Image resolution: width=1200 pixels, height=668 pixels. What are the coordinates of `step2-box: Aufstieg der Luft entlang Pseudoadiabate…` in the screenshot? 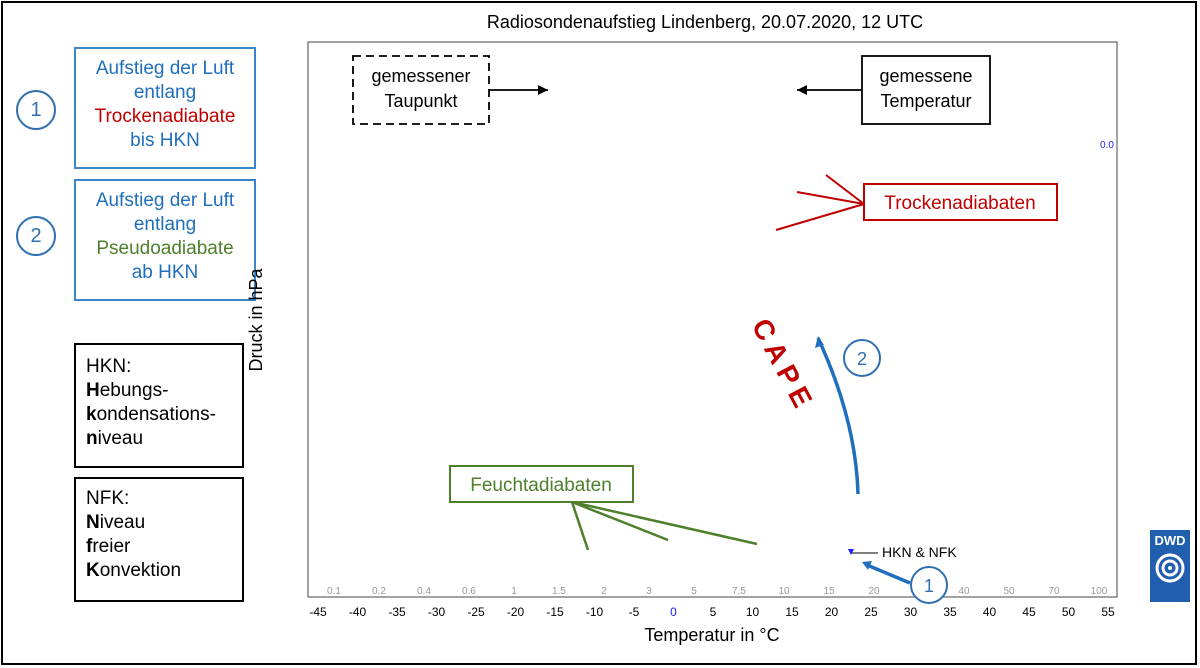 It's located at (165, 240).